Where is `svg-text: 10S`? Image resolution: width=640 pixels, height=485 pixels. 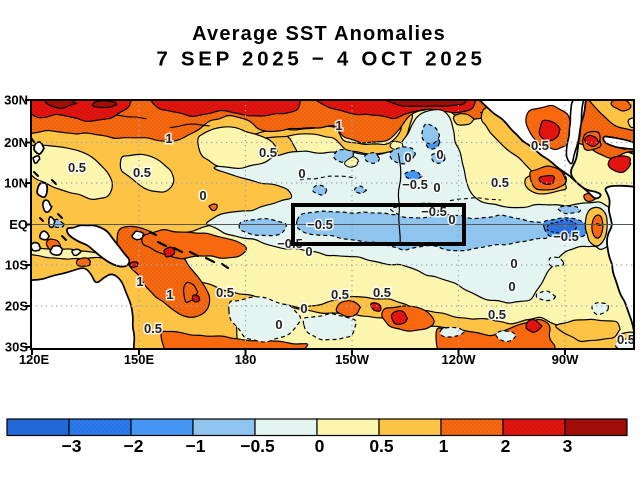
svg-text: 10S is located at coordinates (16, 265).